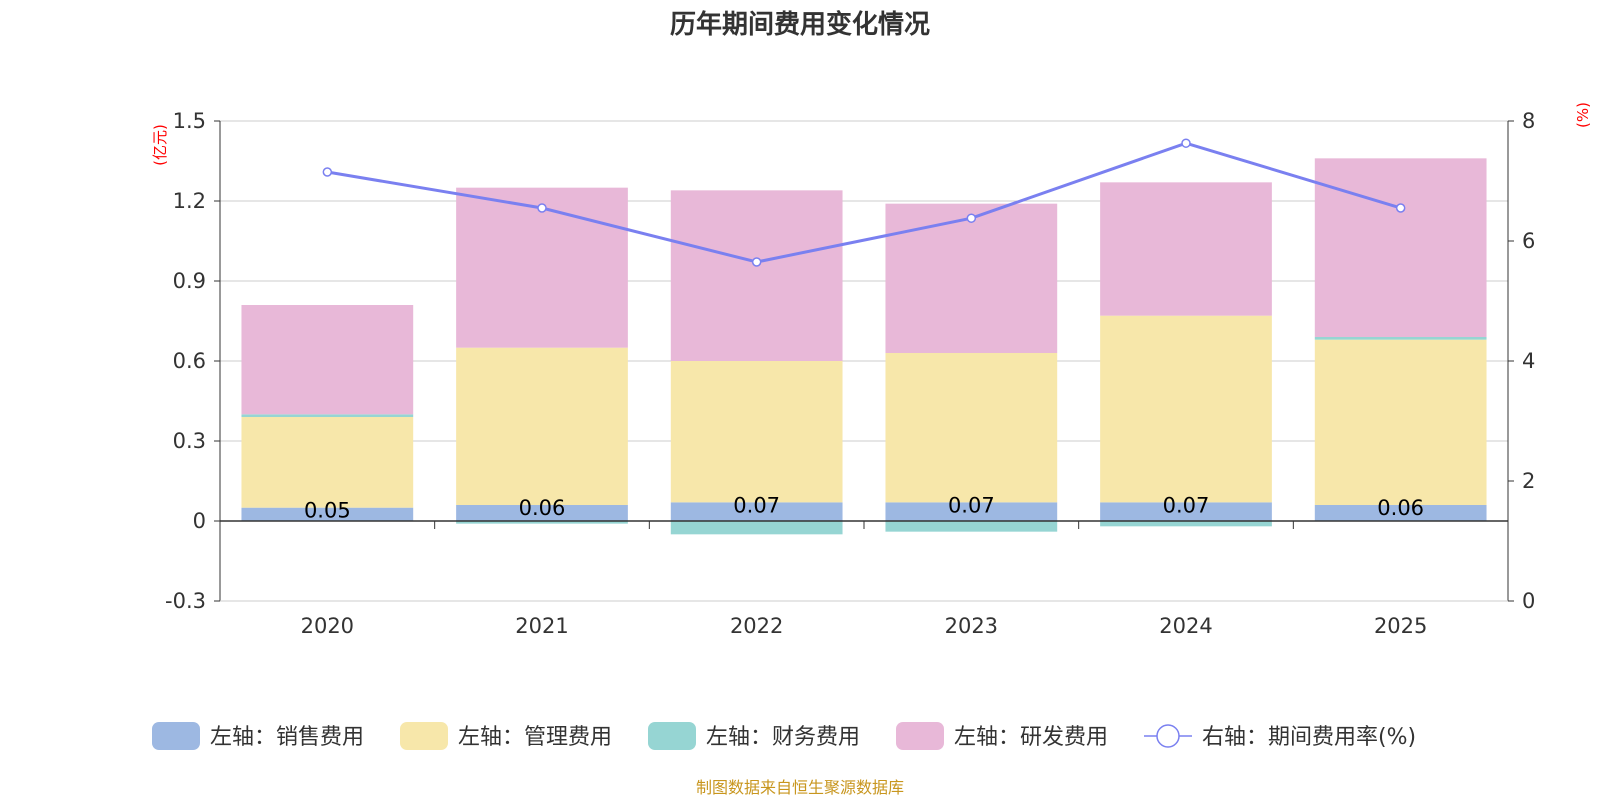 This screenshot has height=800, width=1600. Describe the element at coordinates (327, 626) in the screenshot. I see `category-label: 2020` at that location.